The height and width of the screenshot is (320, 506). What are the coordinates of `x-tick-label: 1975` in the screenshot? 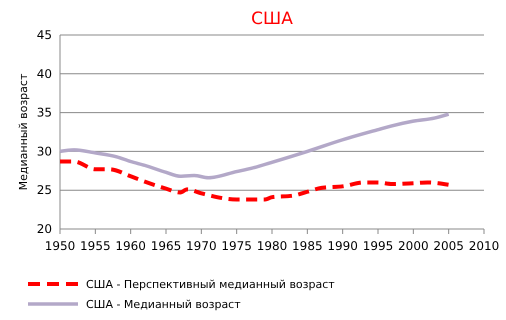 It's located at (236, 246).